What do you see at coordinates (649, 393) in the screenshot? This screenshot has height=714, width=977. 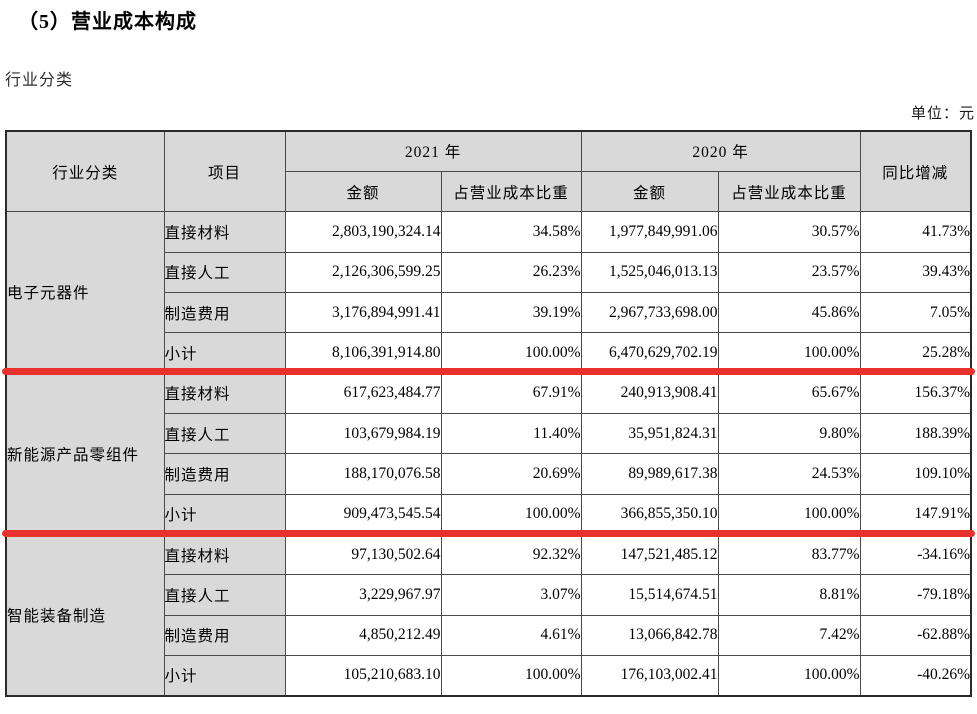 I see `amount-2020: 240,913,908.41` at bounding box center [649, 393].